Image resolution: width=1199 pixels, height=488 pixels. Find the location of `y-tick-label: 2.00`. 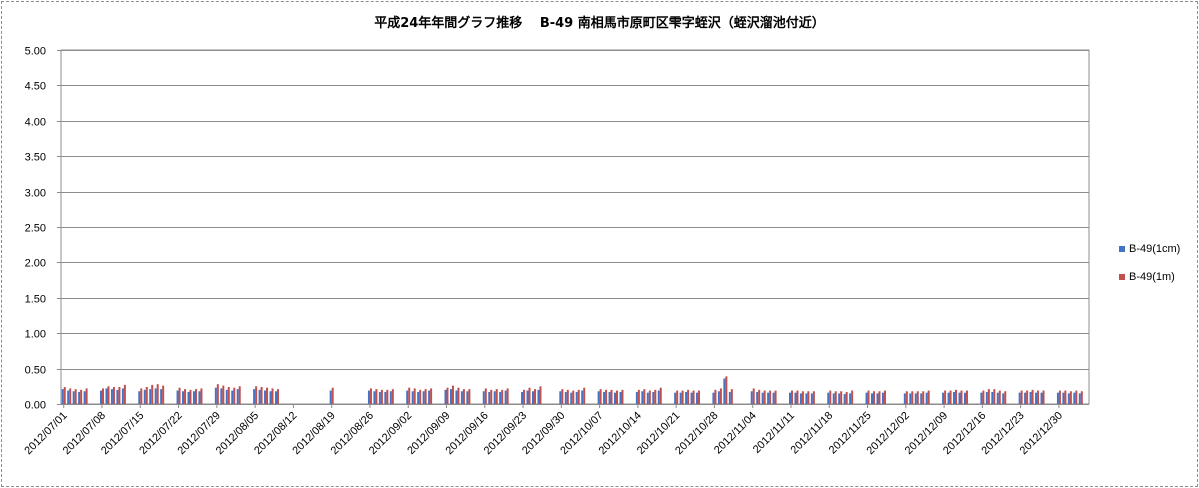

y-tick-label: 2.00 is located at coordinates (35, 264).